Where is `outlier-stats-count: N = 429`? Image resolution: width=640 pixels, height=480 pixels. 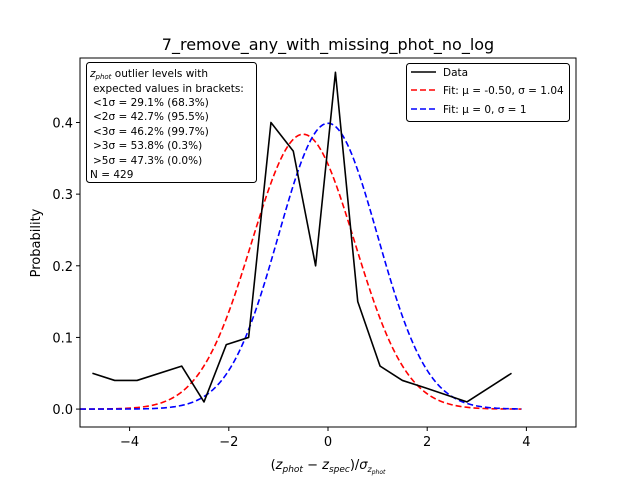 outlier-stats-count: N = 429 is located at coordinates (111, 175).